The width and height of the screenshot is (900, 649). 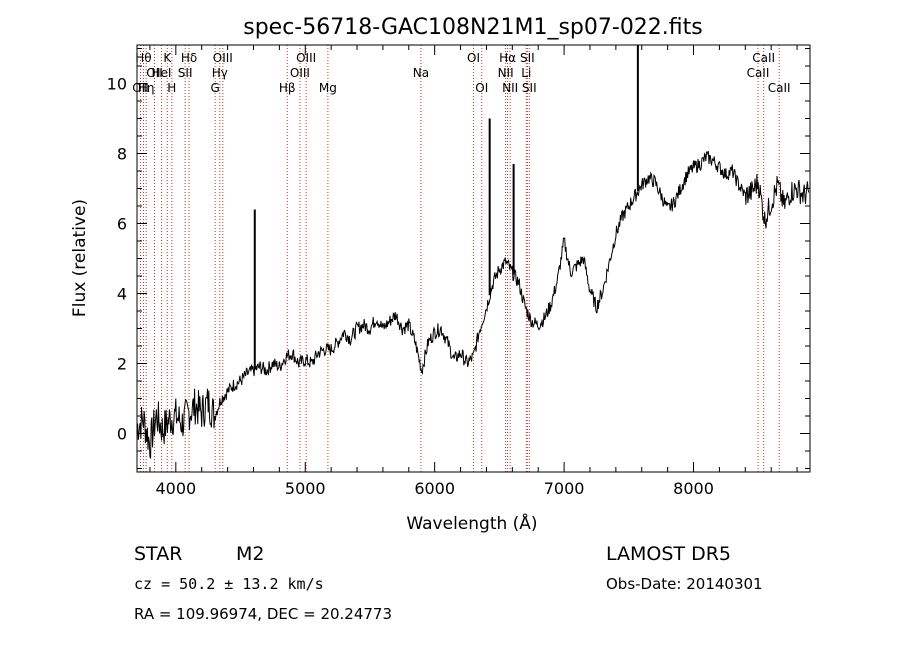 What do you see at coordinates (122, 364) in the screenshot?
I see `y-tick-label: 2` at bounding box center [122, 364].